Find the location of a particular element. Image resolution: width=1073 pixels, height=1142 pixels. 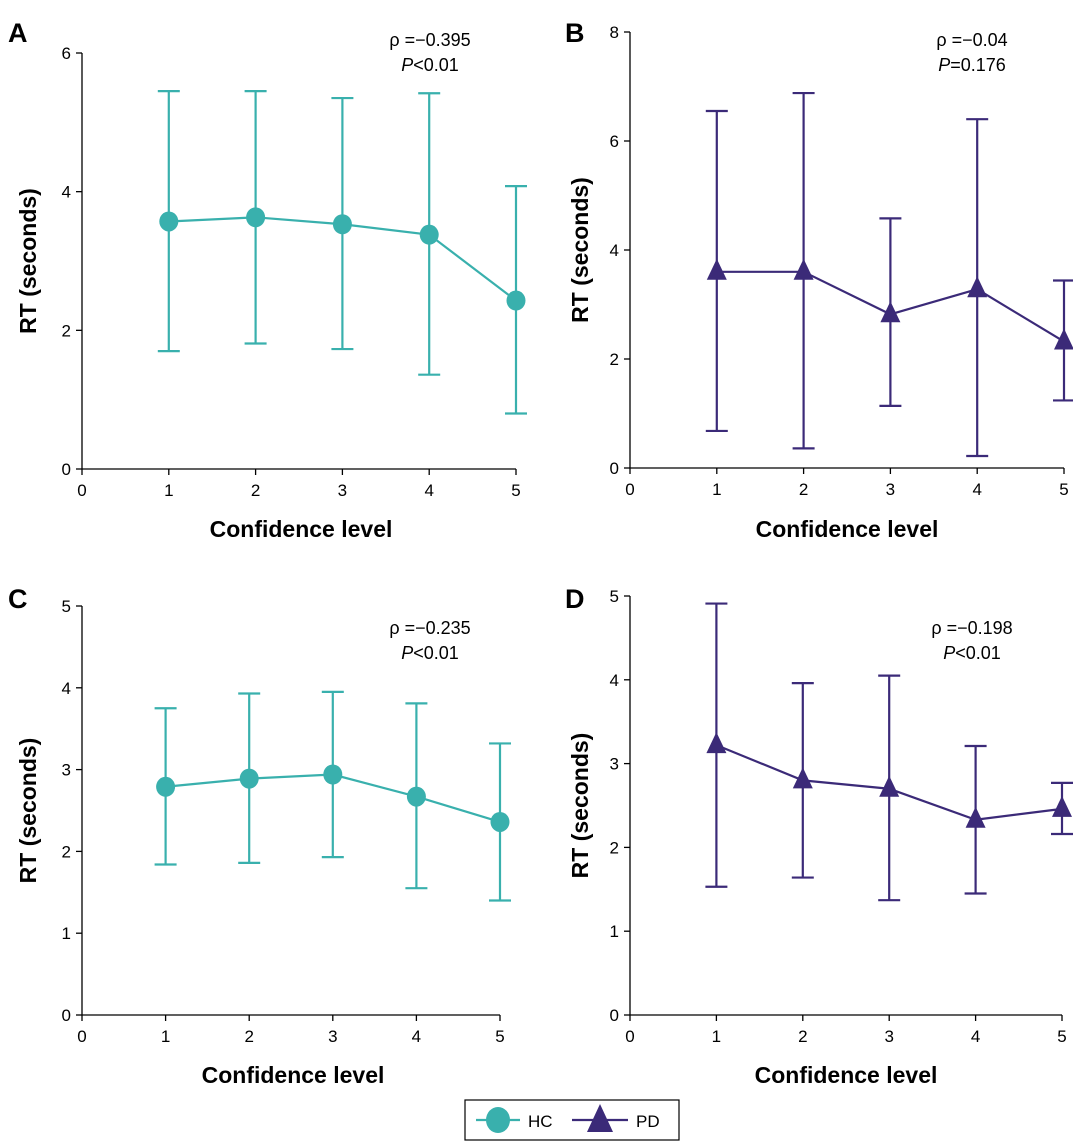

p-annotation: P=0.176 is located at coordinates (972, 65).